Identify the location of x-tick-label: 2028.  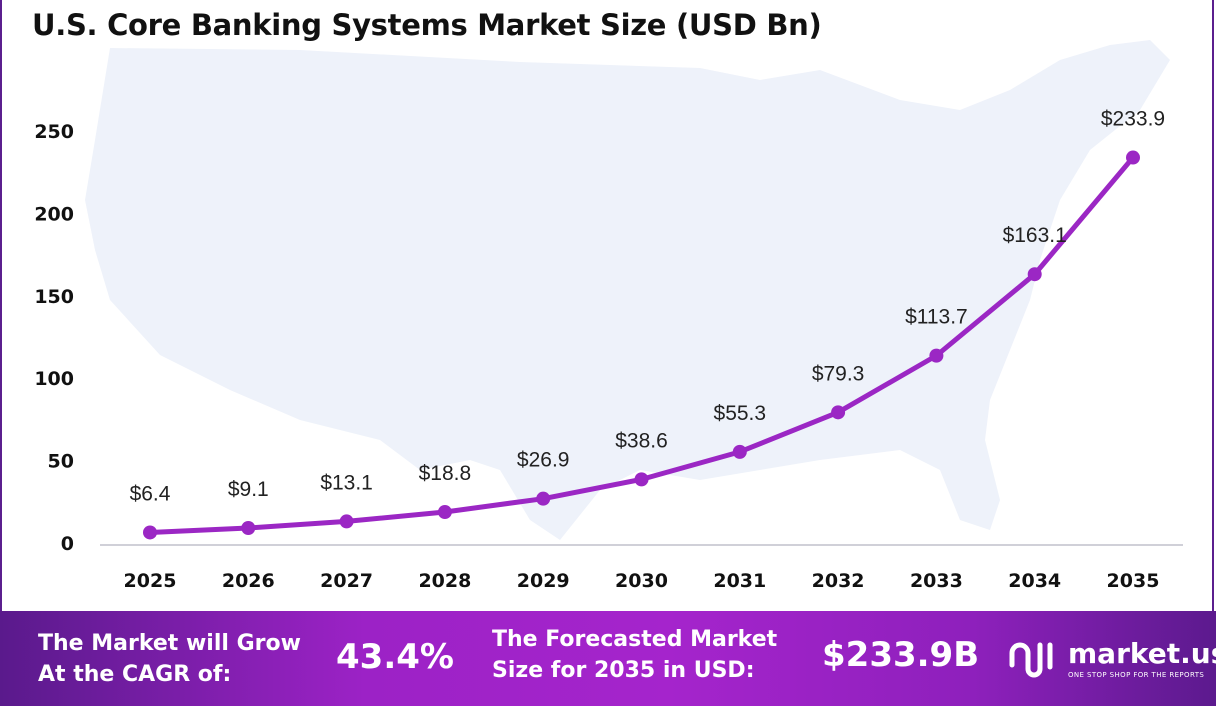
(444, 581).